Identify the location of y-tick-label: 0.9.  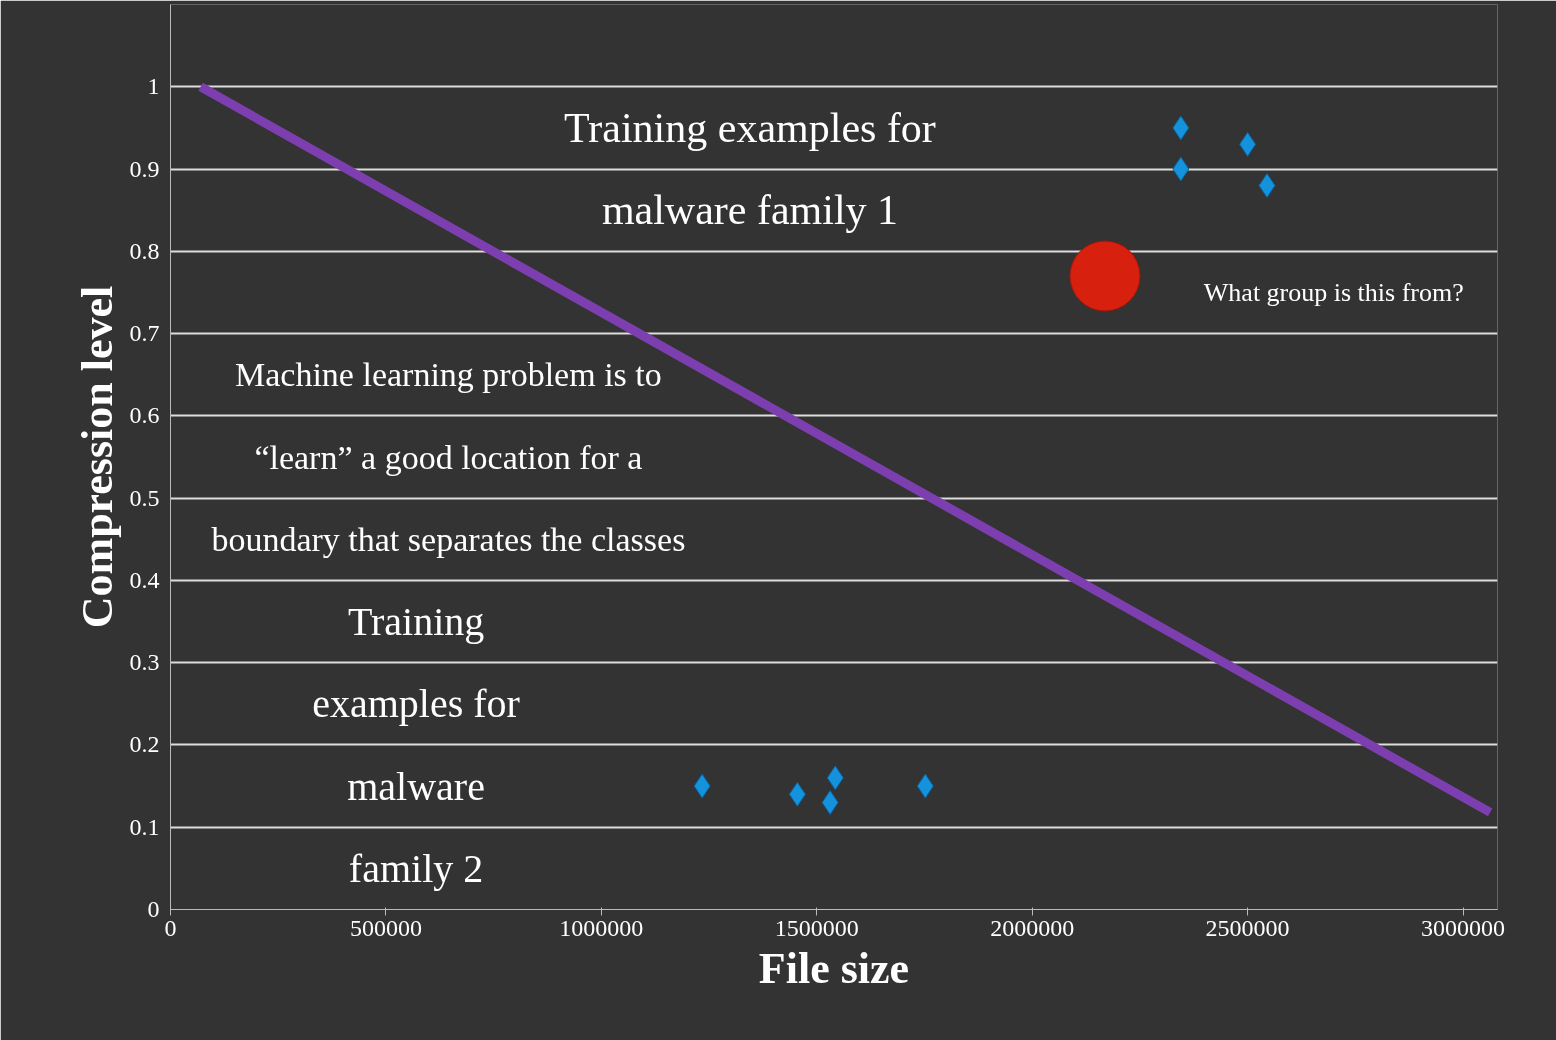
(144, 168).